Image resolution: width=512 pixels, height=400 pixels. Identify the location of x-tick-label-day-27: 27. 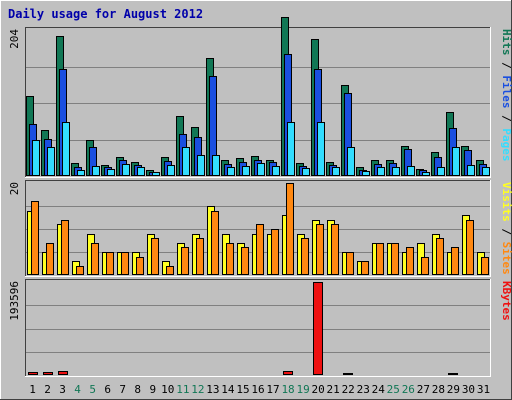
(423, 389).